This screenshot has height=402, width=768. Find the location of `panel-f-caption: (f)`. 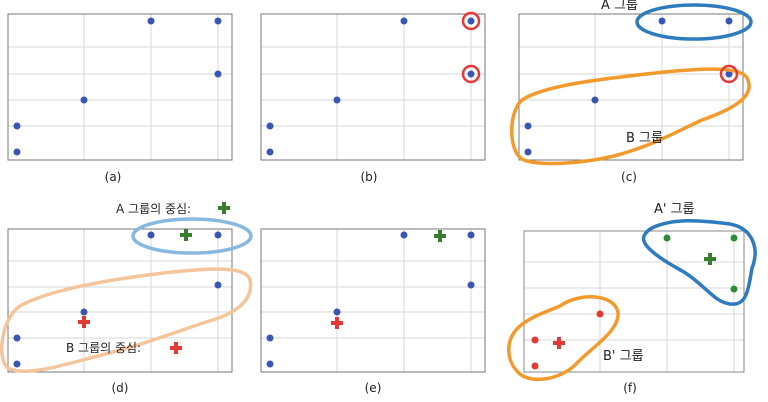

panel-f-caption: (f) is located at coordinates (630, 388).